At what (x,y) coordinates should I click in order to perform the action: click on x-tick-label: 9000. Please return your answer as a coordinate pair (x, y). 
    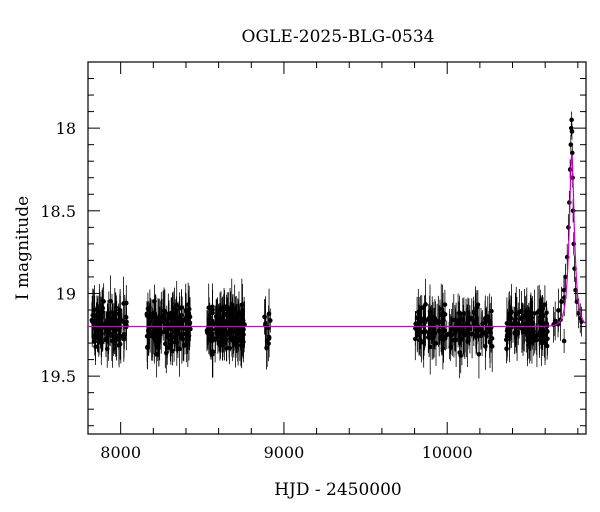
    Looking at the image, I should click on (284, 452).